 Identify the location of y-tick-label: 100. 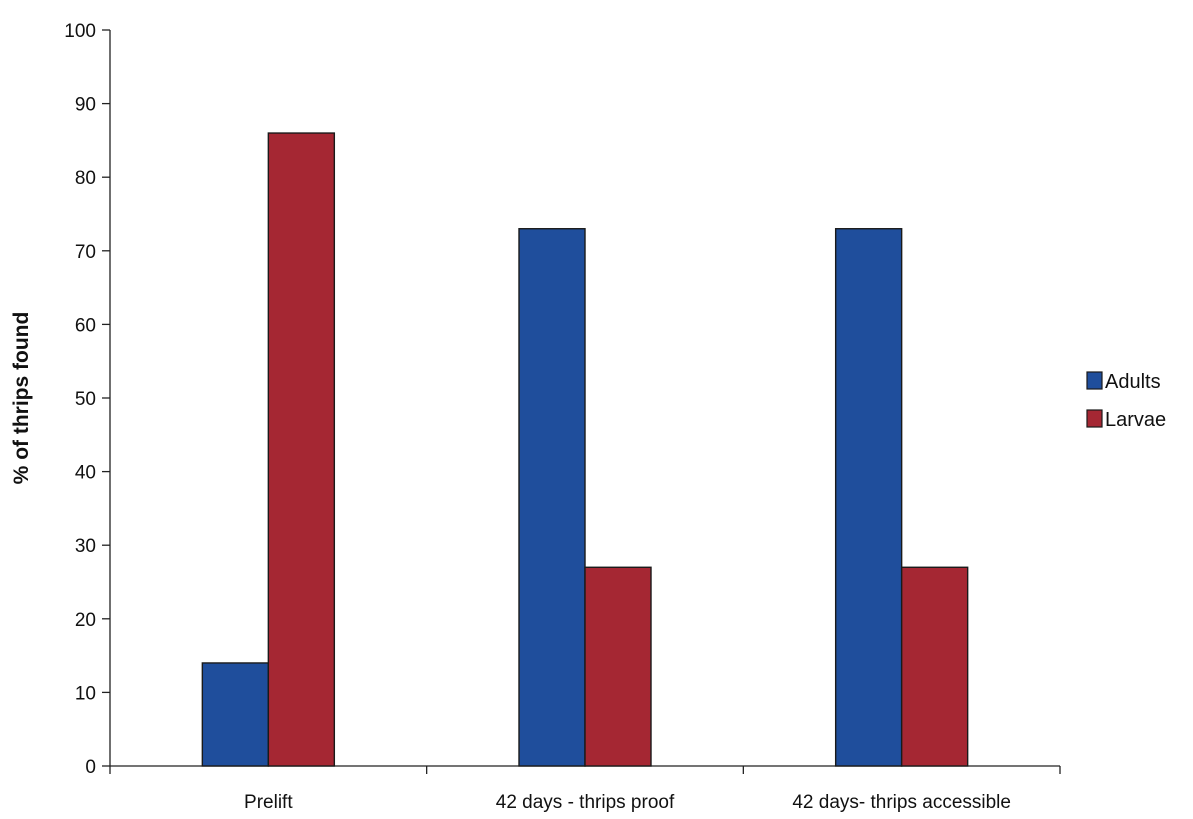
(80, 31).